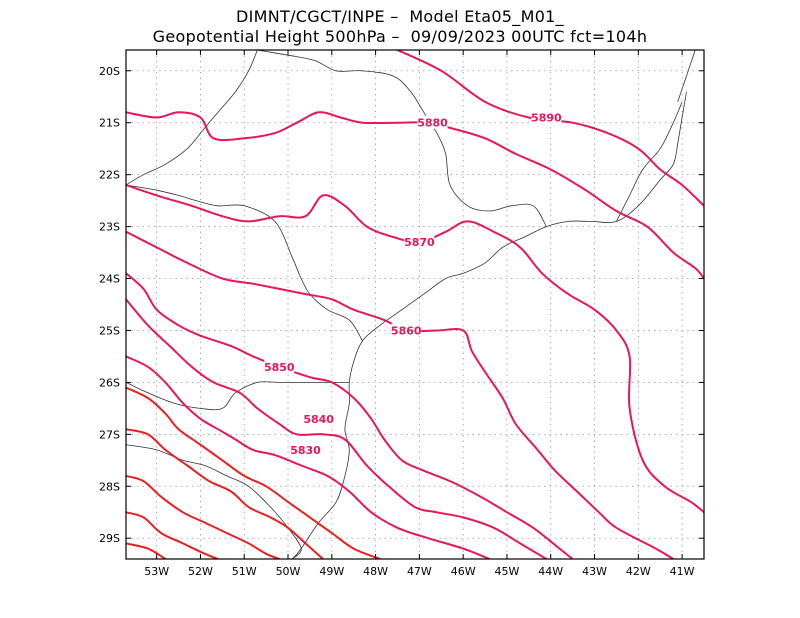 The width and height of the screenshot is (800, 618). What do you see at coordinates (550, 571) in the screenshot?
I see `x-tick-label: 44W` at bounding box center [550, 571].